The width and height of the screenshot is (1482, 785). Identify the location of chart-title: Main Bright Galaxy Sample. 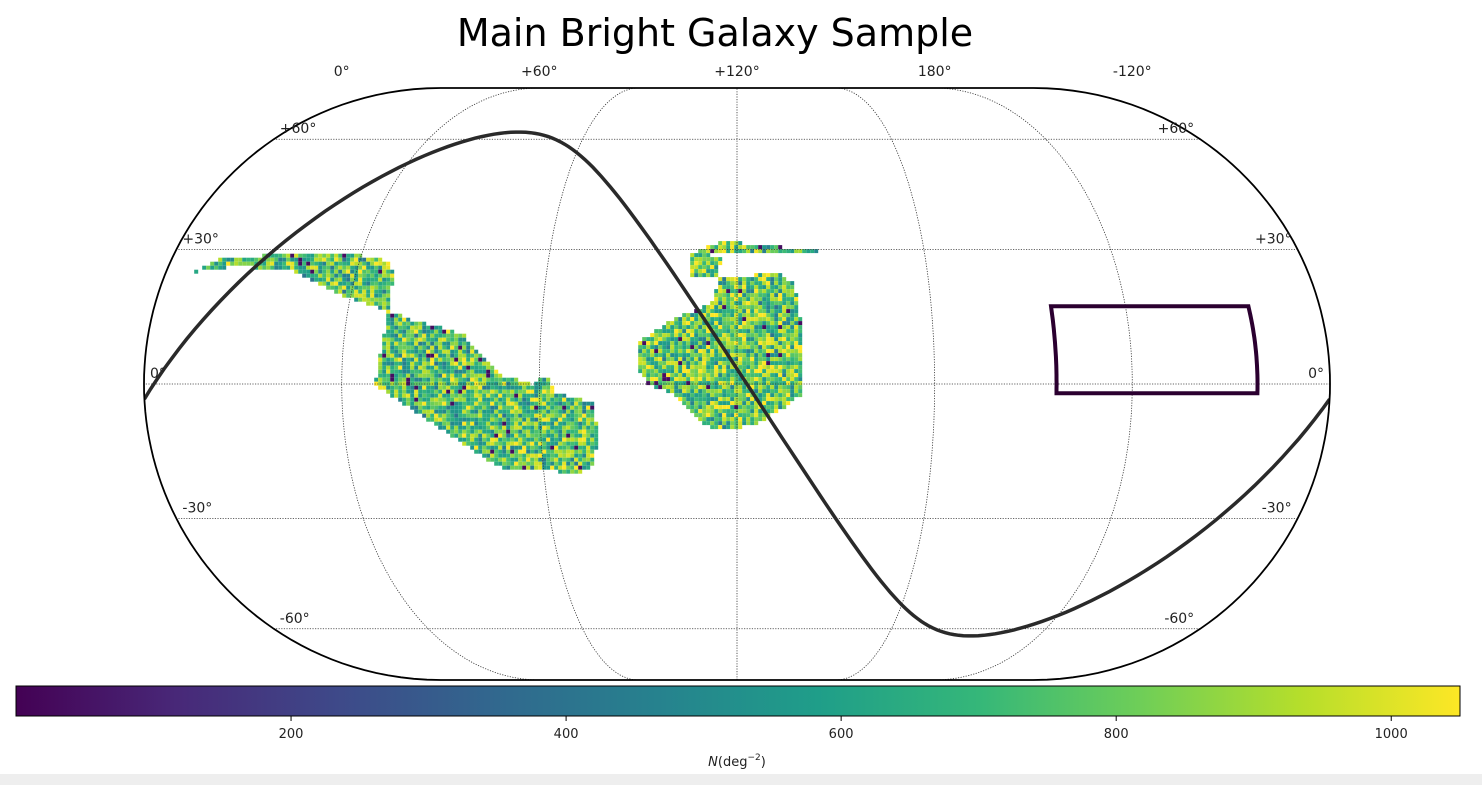
(715, 33).